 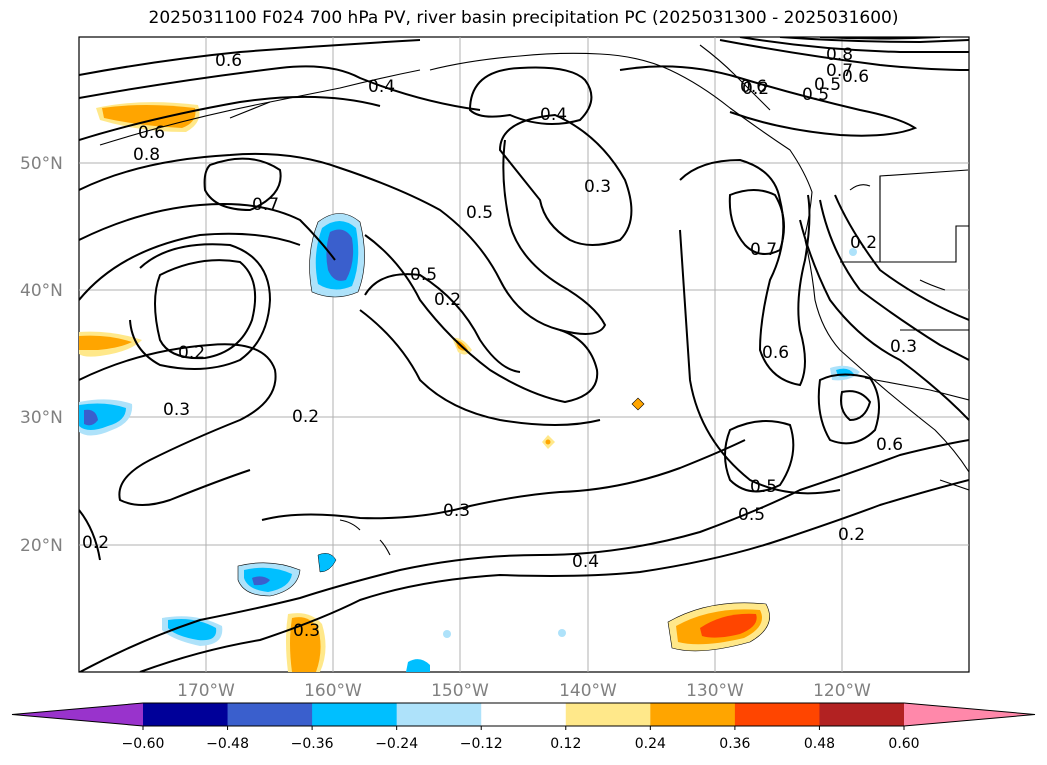 What do you see at coordinates (565, 744) in the screenshot?
I see `colorbar-tick-label: 0.12` at bounding box center [565, 744].